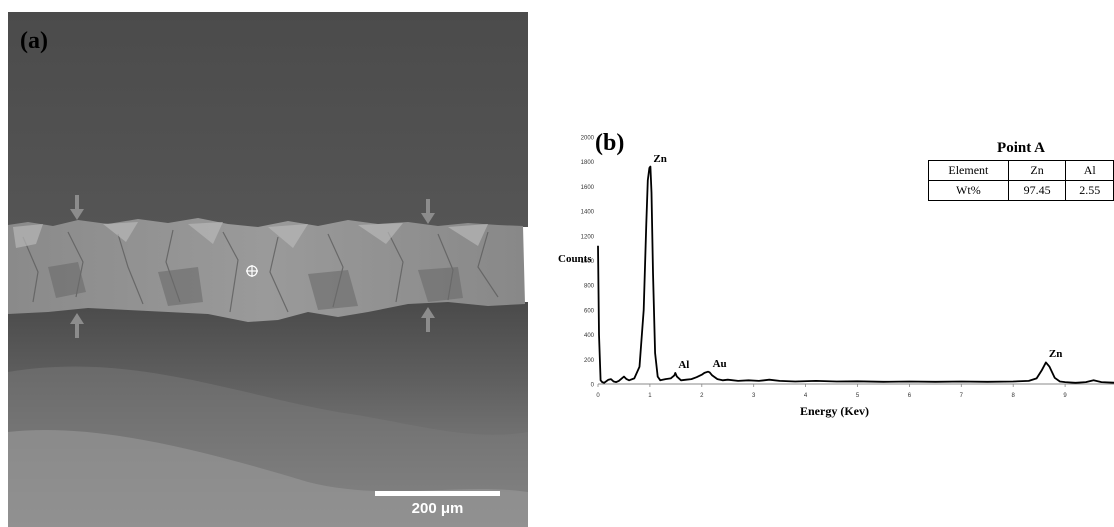  Describe the element at coordinates (968, 190) in the screenshot. I see `table-row-label: Wt%` at that location.